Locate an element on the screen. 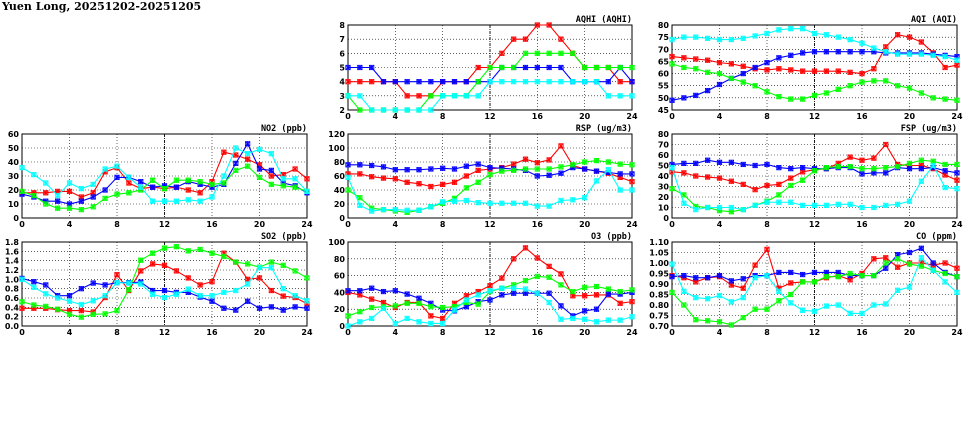  x-tick-label: 12 is located at coordinates (164, 332).